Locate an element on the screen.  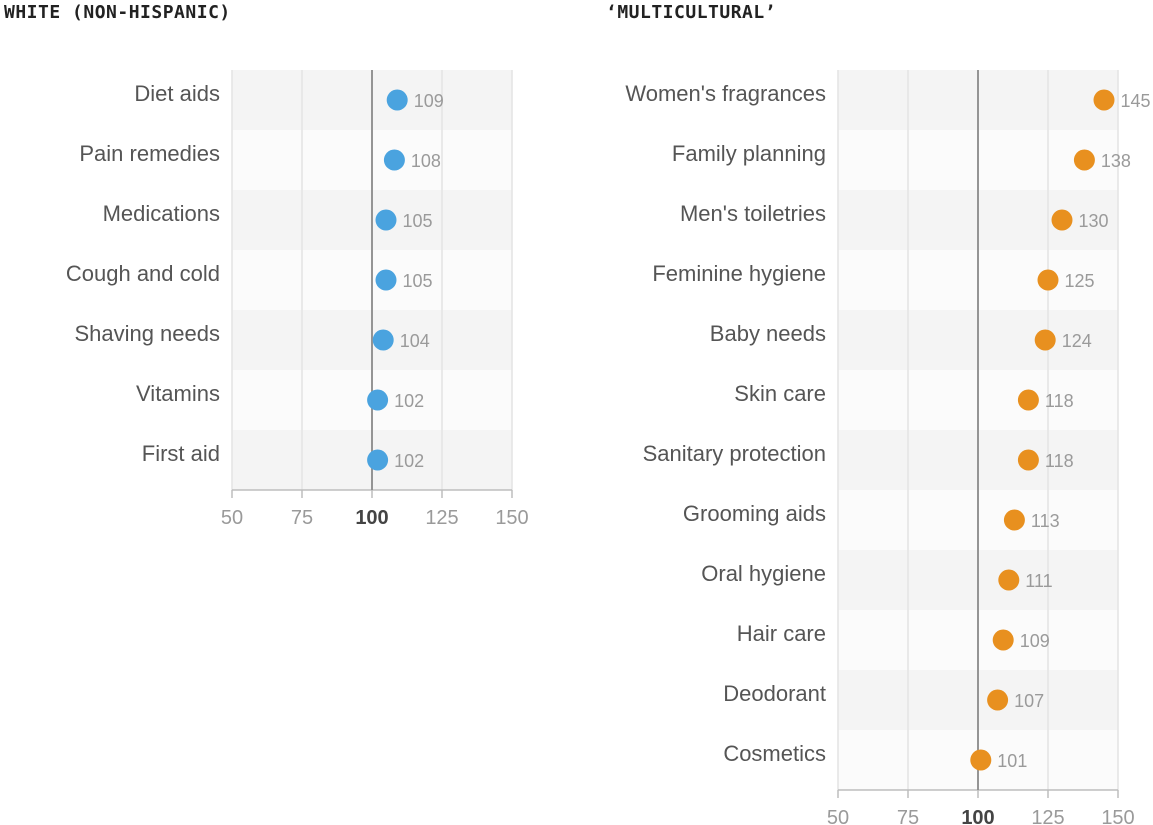
category-label: Diet aids is located at coordinates (177, 93).